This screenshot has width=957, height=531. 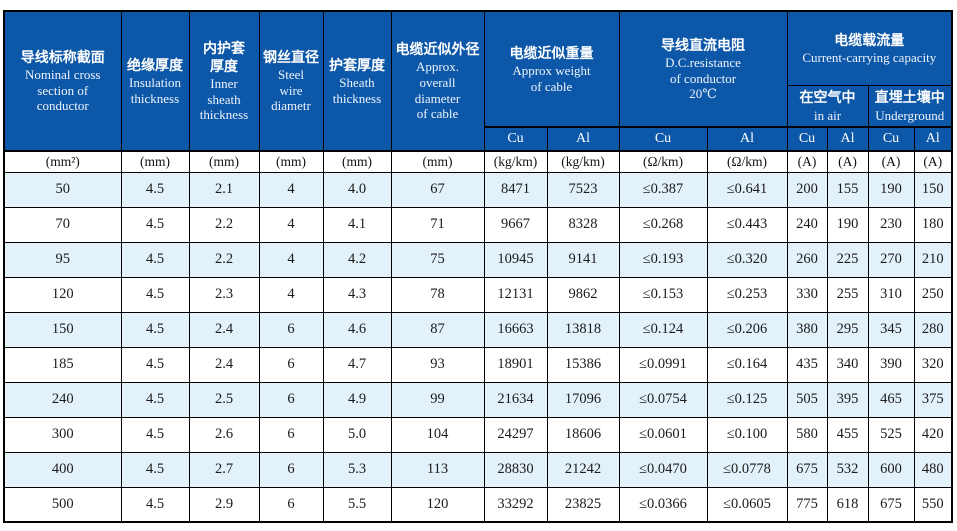 What do you see at coordinates (224, 364) in the screenshot?
I see `cell: 2.4` at bounding box center [224, 364].